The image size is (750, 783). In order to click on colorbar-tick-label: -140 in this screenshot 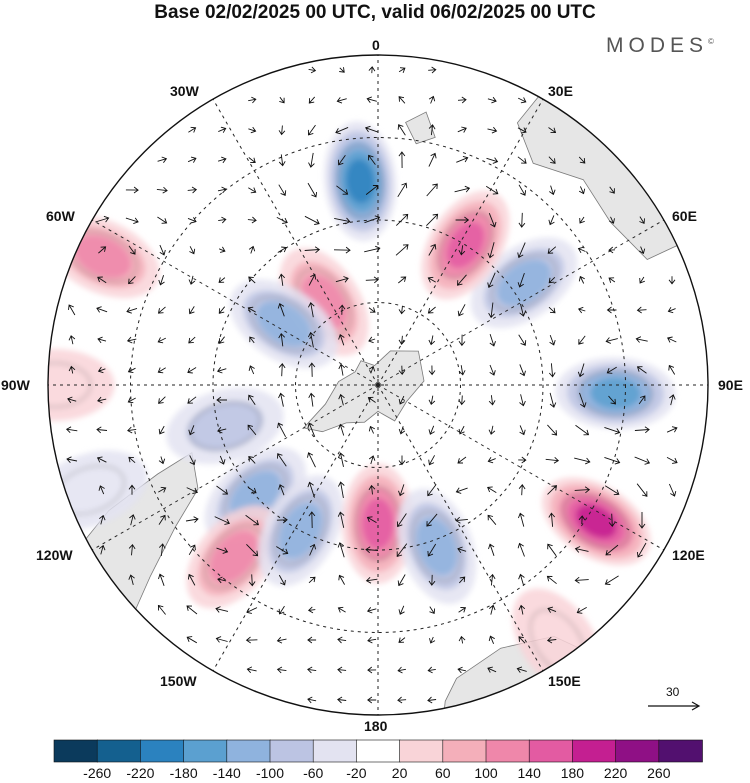, I will do `click(226, 773)`.